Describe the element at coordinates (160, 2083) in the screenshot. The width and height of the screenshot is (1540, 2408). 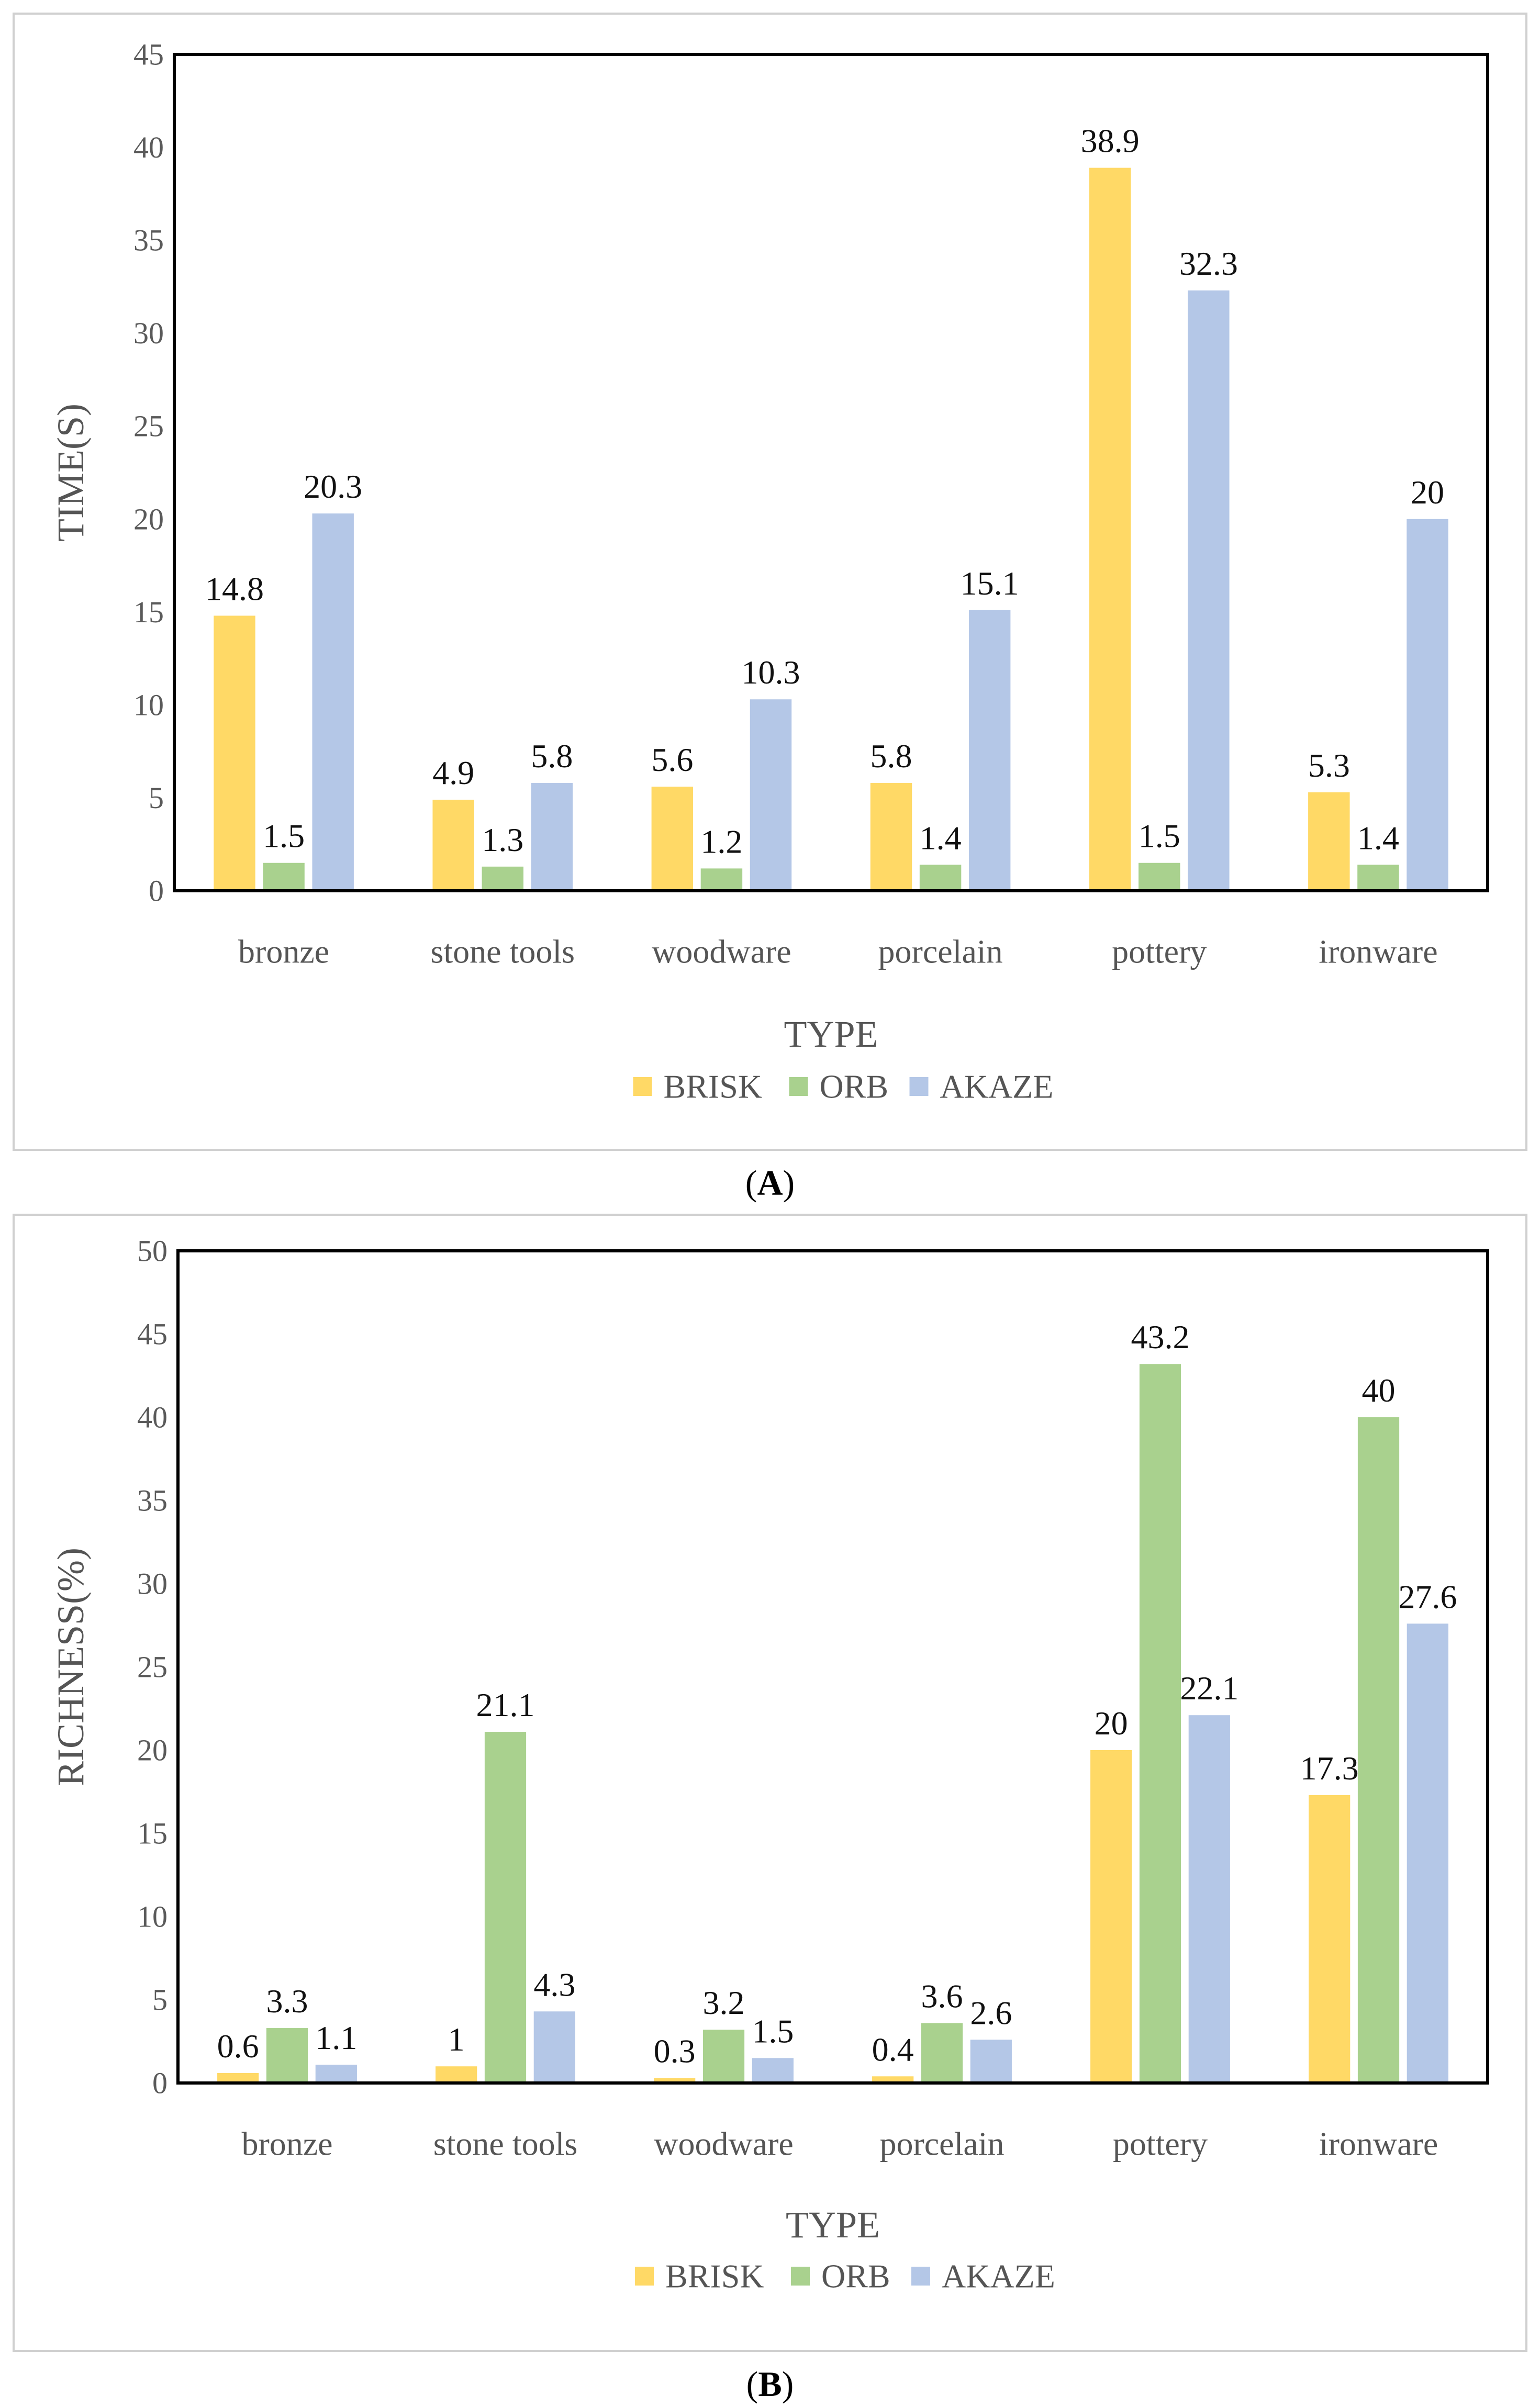
I see `y-tick-label: 0` at that location.